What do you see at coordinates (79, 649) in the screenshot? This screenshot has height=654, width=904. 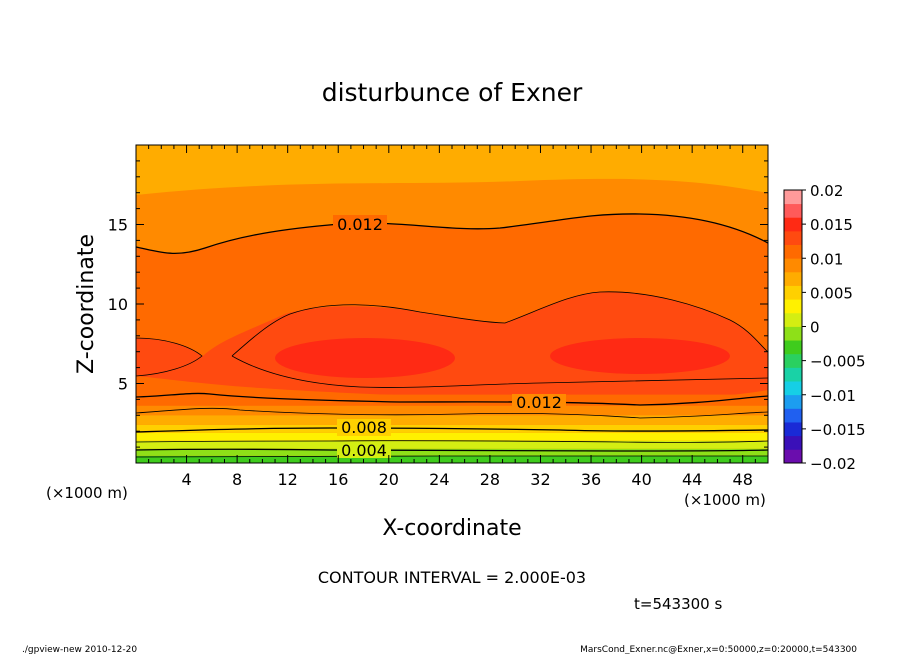 I see `footer-left: ./gpview-new 2010-12-20` at bounding box center [79, 649].